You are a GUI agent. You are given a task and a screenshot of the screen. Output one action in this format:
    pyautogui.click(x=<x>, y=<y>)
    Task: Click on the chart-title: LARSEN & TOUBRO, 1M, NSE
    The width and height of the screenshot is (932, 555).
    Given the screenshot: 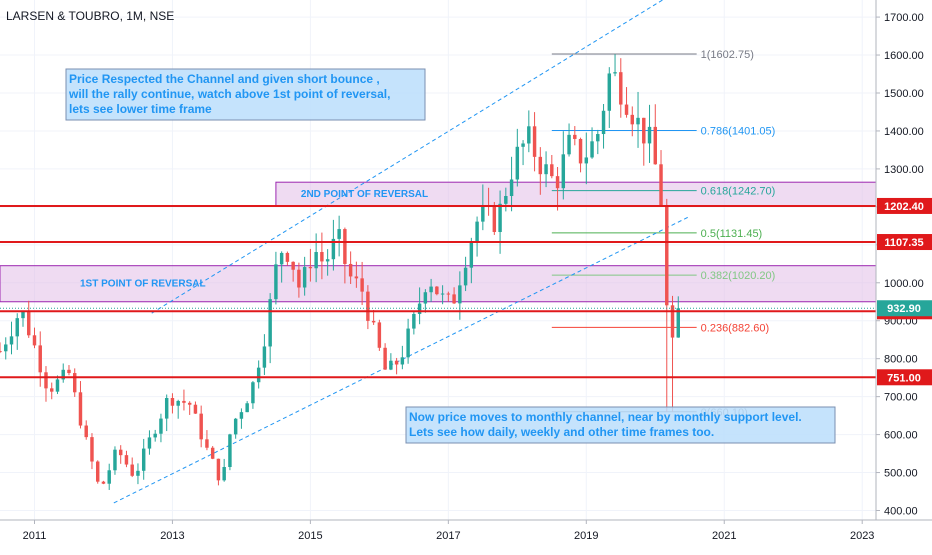 What is the action you would take?
    pyautogui.click(x=90, y=16)
    